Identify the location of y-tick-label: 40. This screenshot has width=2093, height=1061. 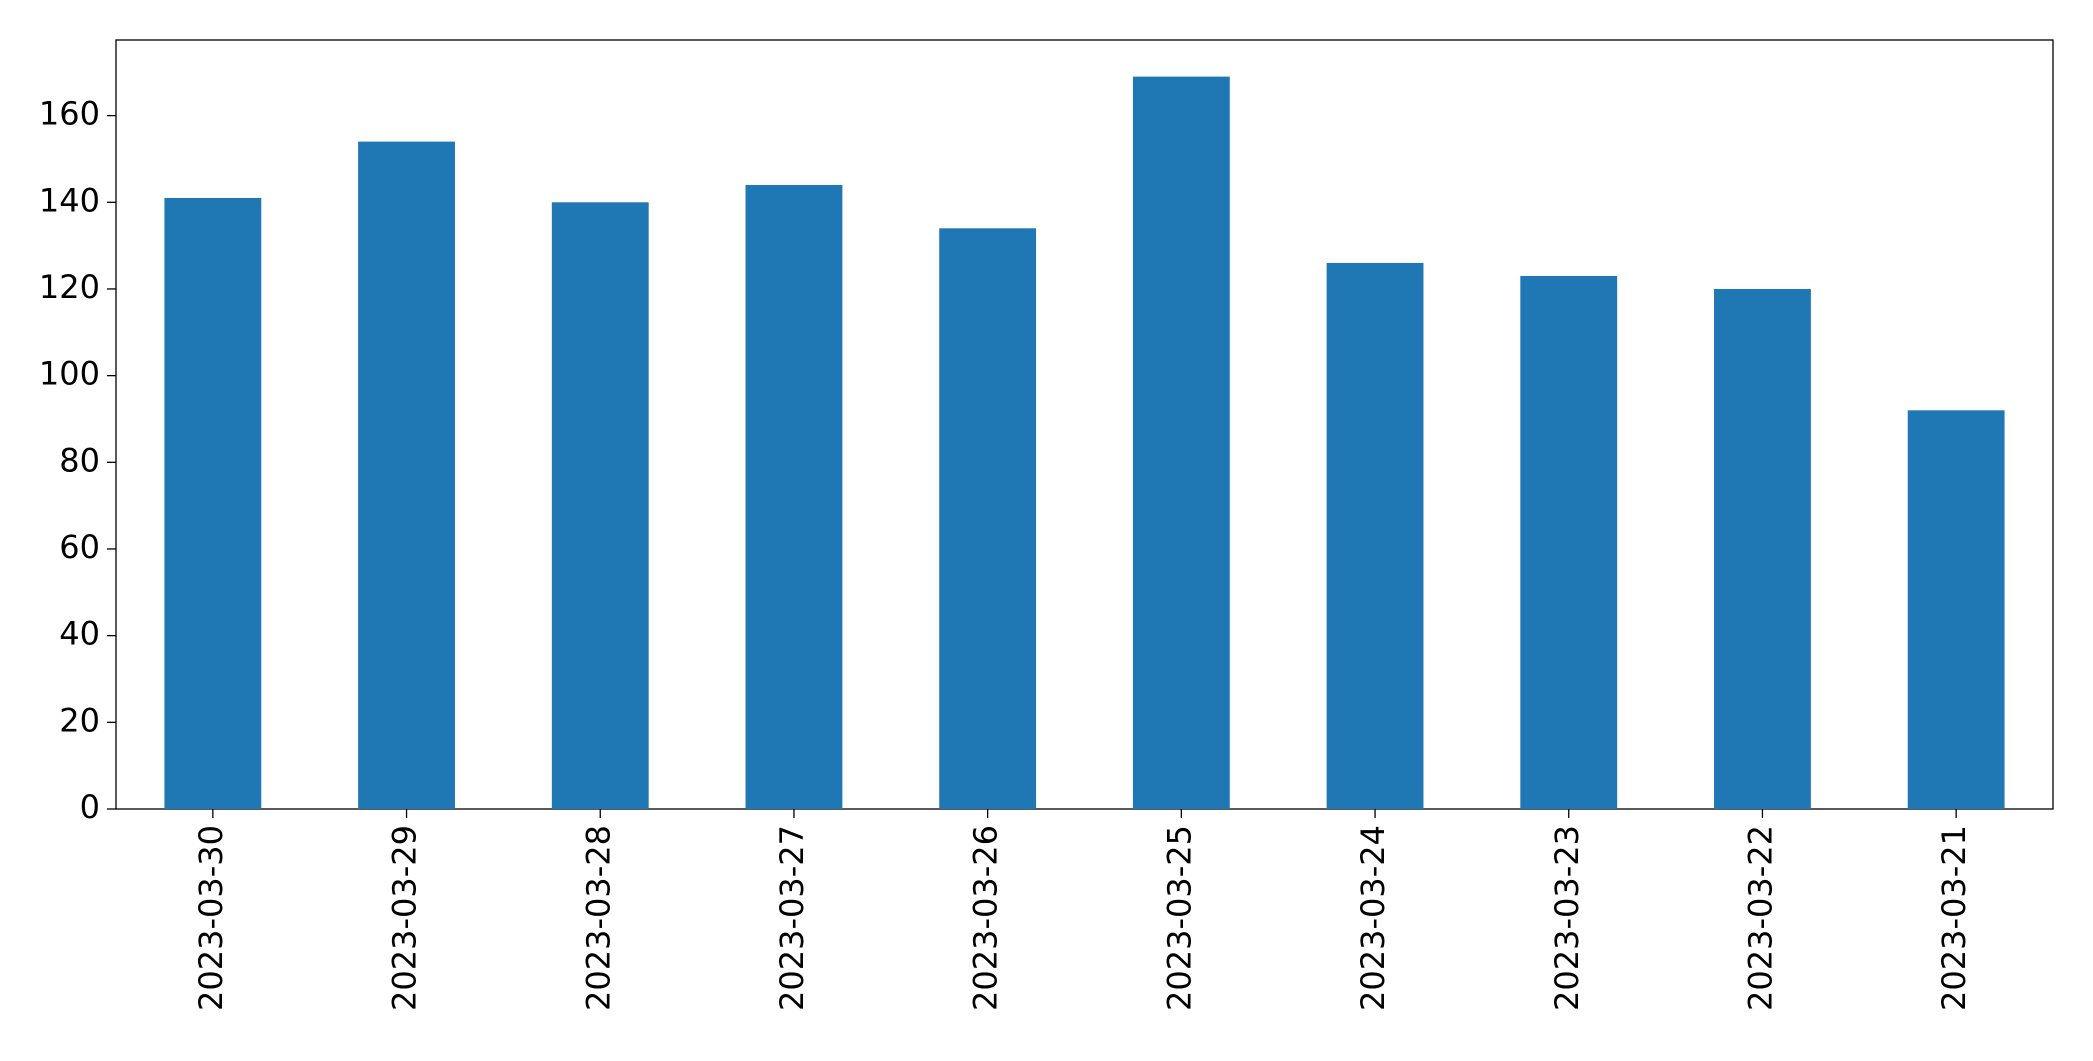
(79, 634).